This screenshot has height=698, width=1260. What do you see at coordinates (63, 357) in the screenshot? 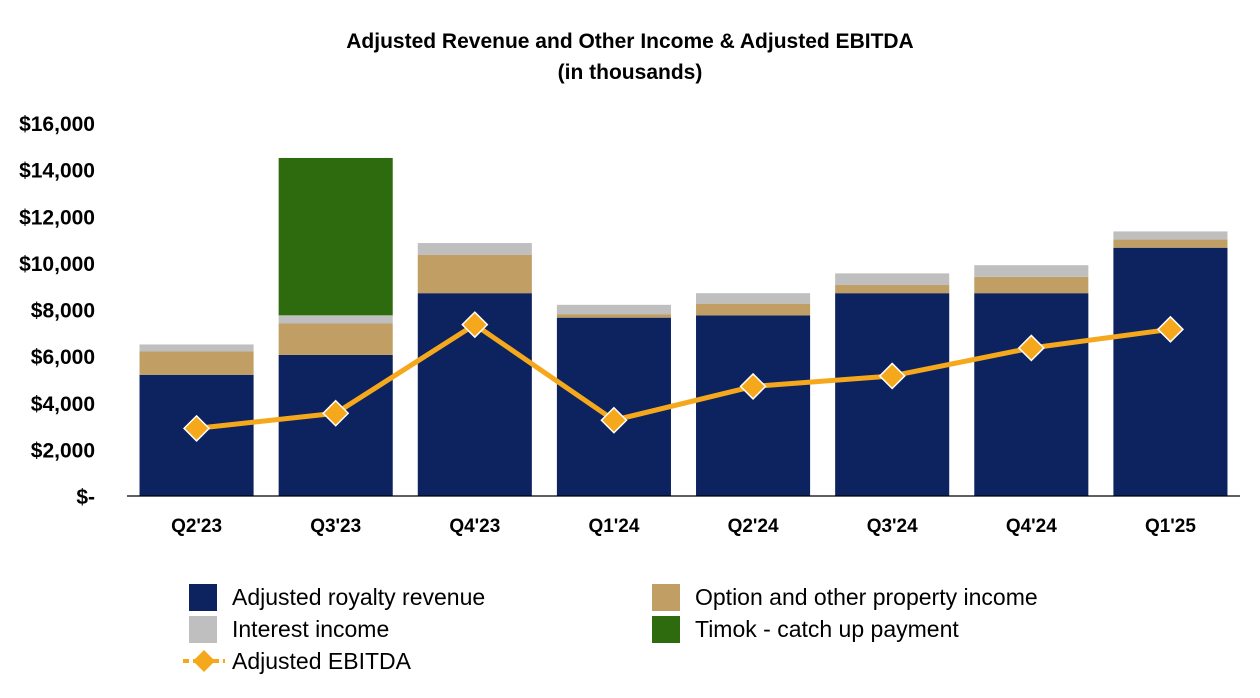
I see `y-tick-label: $6,000` at bounding box center [63, 357].